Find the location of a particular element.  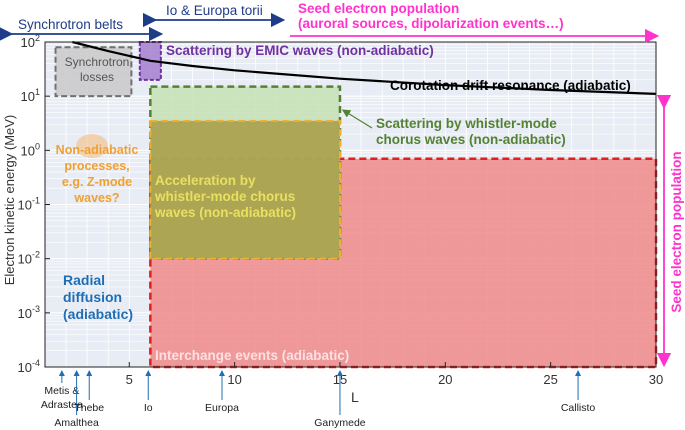

y-axis-label: Electron kinetic energy (MeV) is located at coordinates (9, 200).